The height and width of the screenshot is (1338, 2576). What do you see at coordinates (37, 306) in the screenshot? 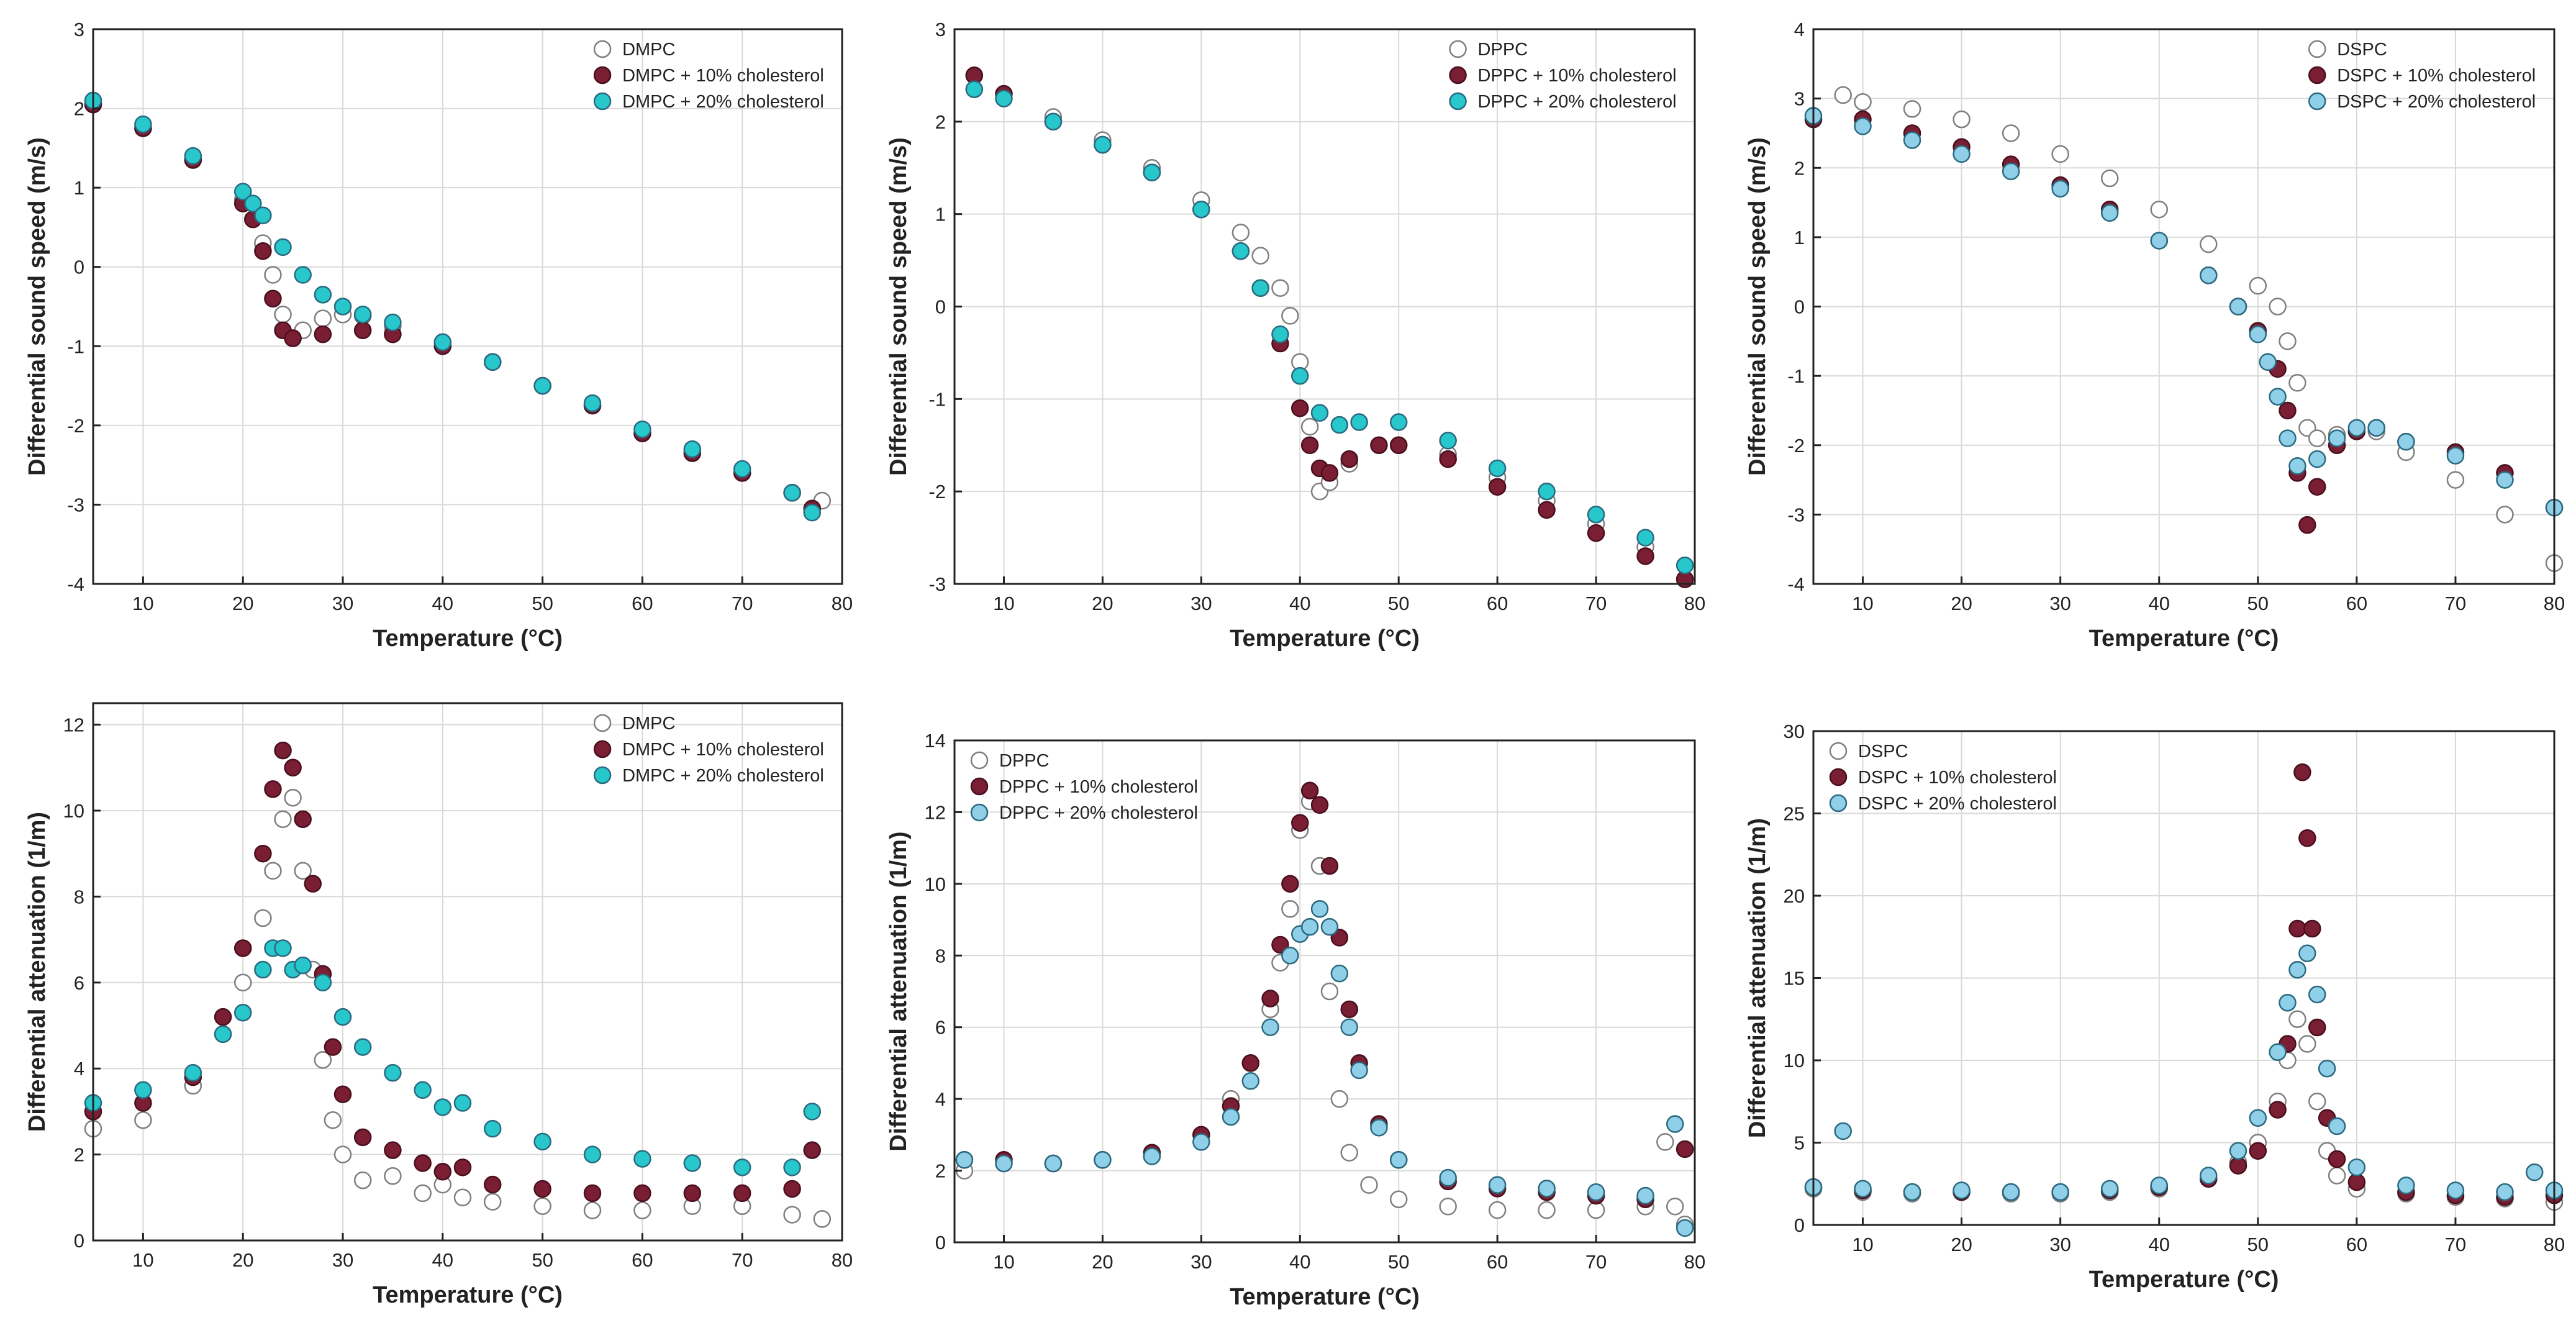
I see `y-axis-title: Differential sound speed (m/s)` at bounding box center [37, 306].